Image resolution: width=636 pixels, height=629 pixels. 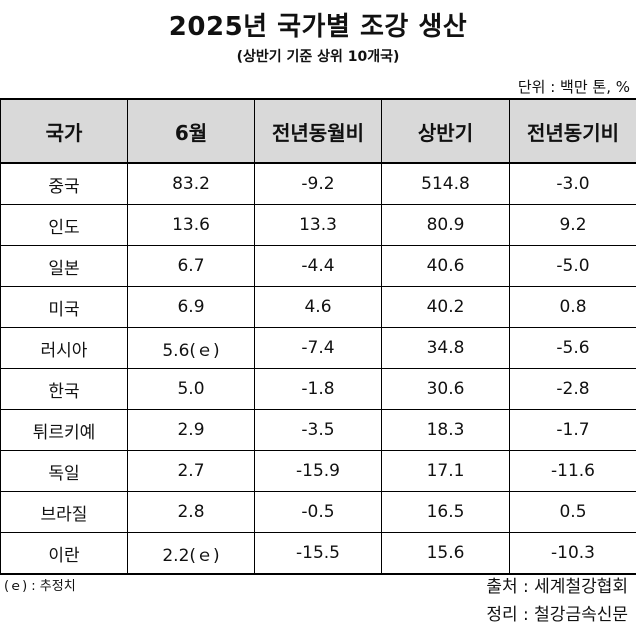 What do you see at coordinates (191, 348) in the screenshot?
I see `cell-june: 5.6(ｅ)` at bounding box center [191, 348].